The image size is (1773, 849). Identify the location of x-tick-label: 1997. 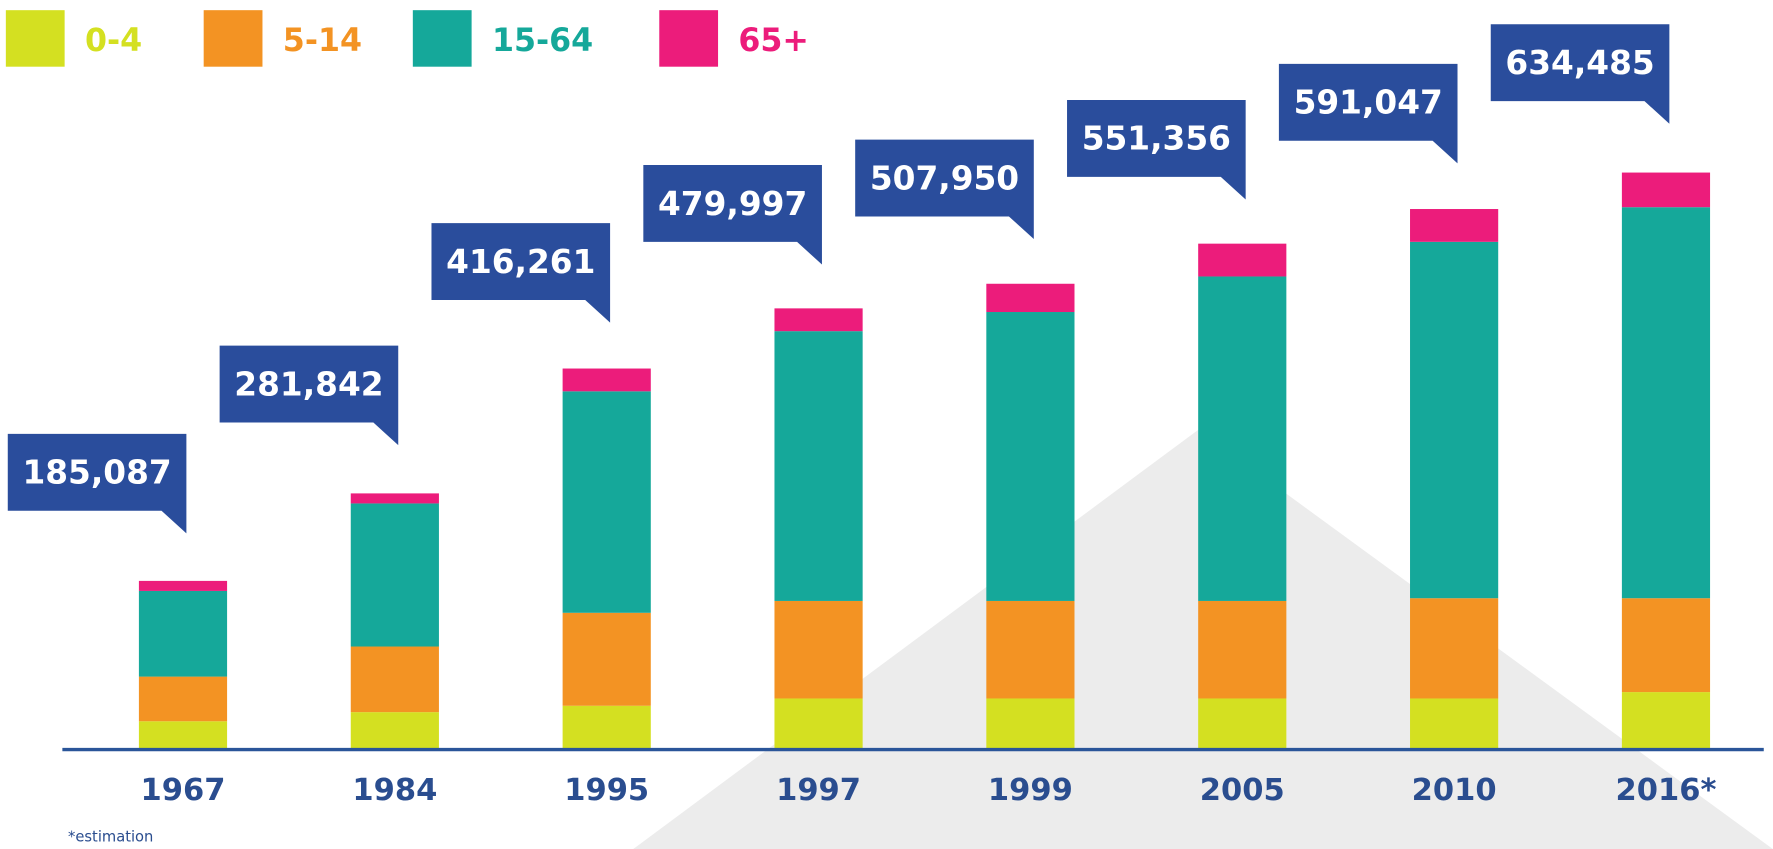
(818, 790).